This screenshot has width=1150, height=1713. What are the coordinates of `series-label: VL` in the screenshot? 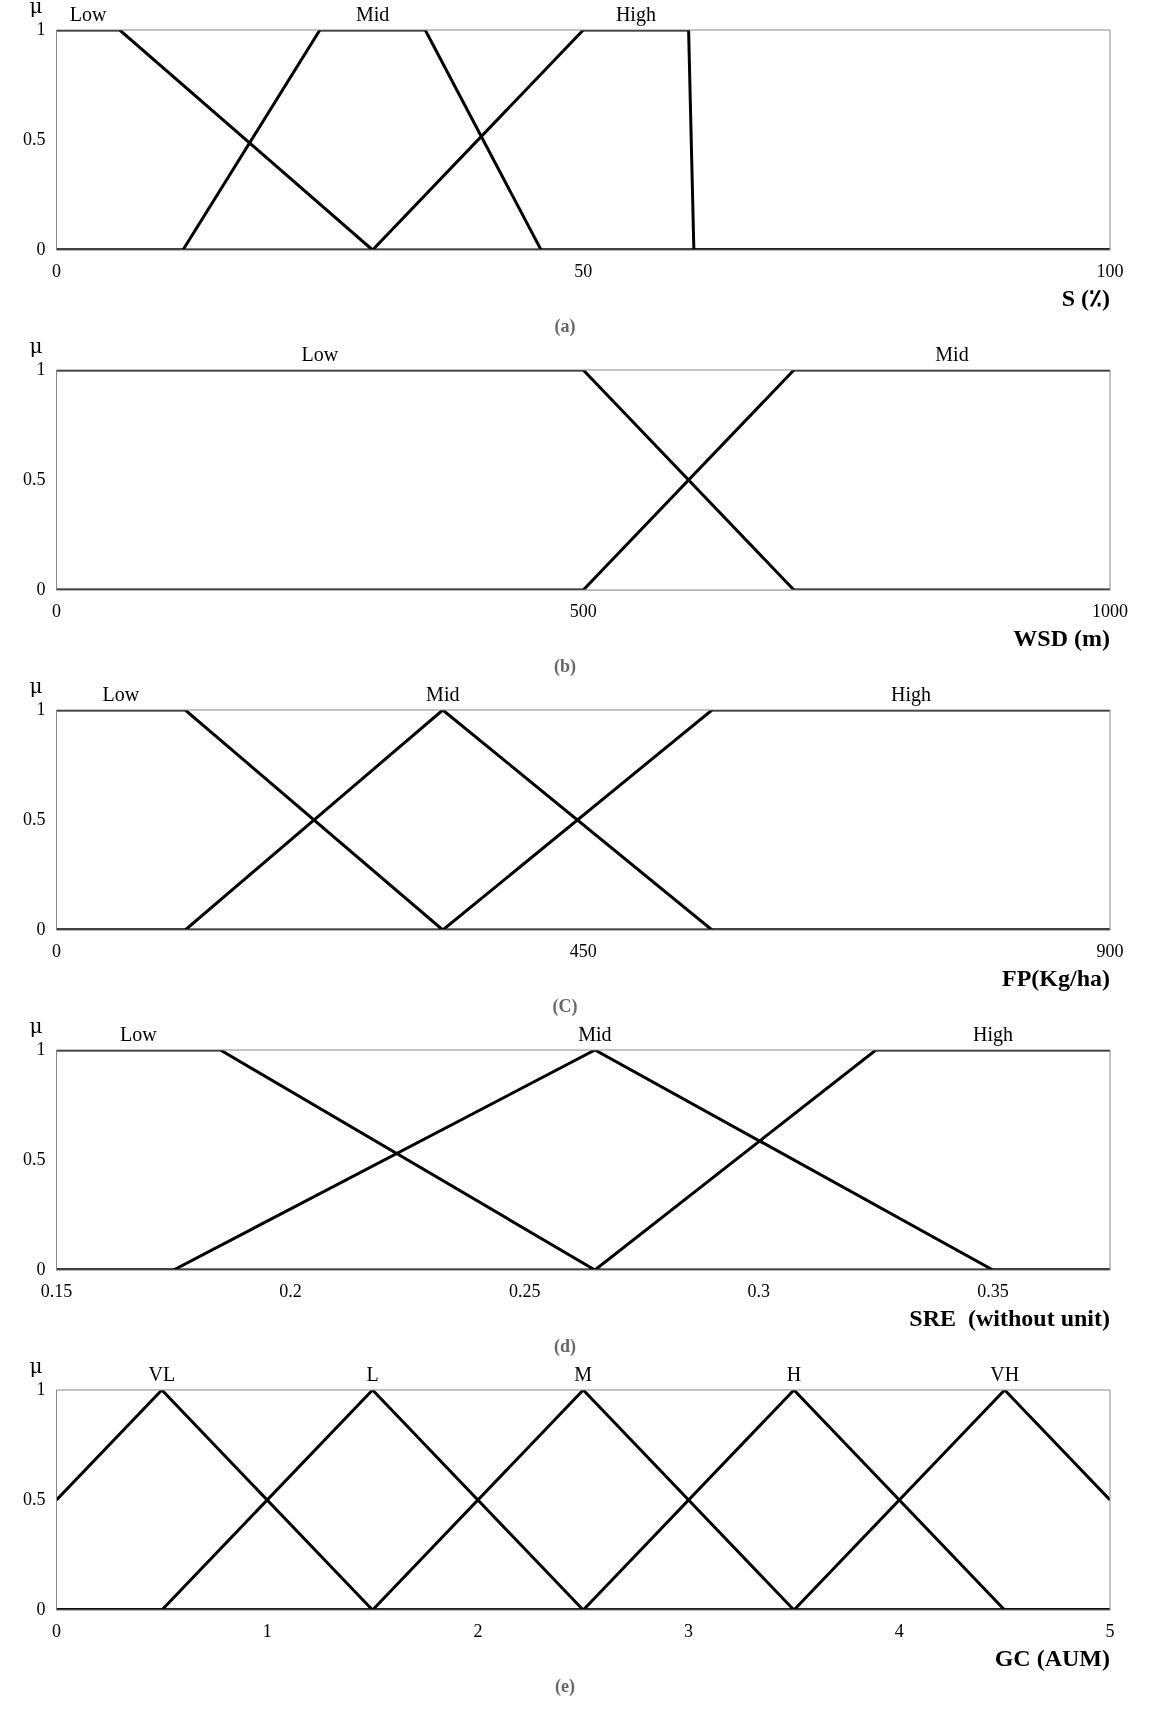 It's located at (162, 1374).